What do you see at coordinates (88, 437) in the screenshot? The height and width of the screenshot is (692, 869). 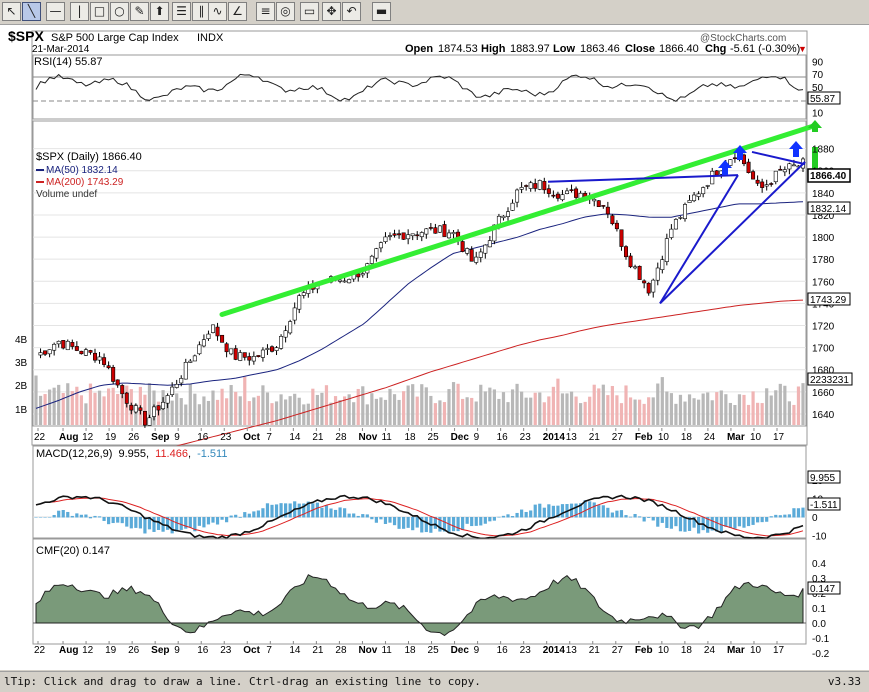 I see `x-tick-label: 12` at bounding box center [88, 437].